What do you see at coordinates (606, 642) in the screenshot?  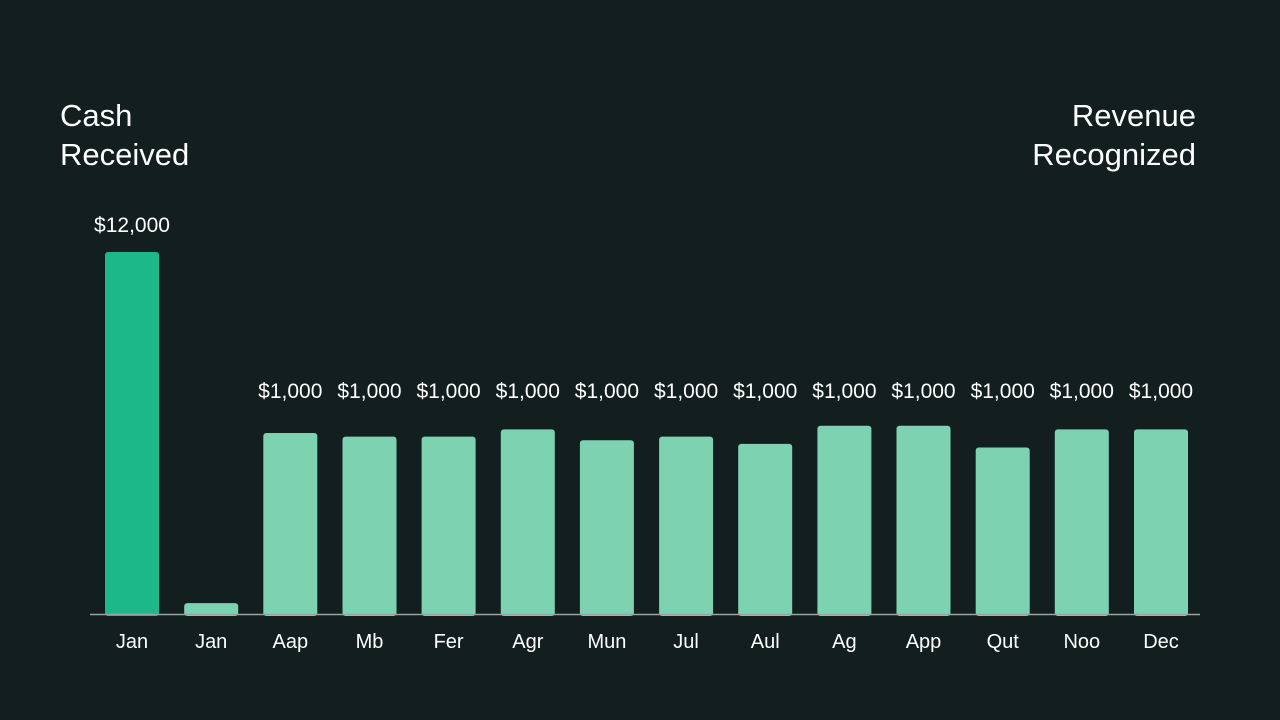 I see `x-tick-label-6: Mun` at bounding box center [606, 642].